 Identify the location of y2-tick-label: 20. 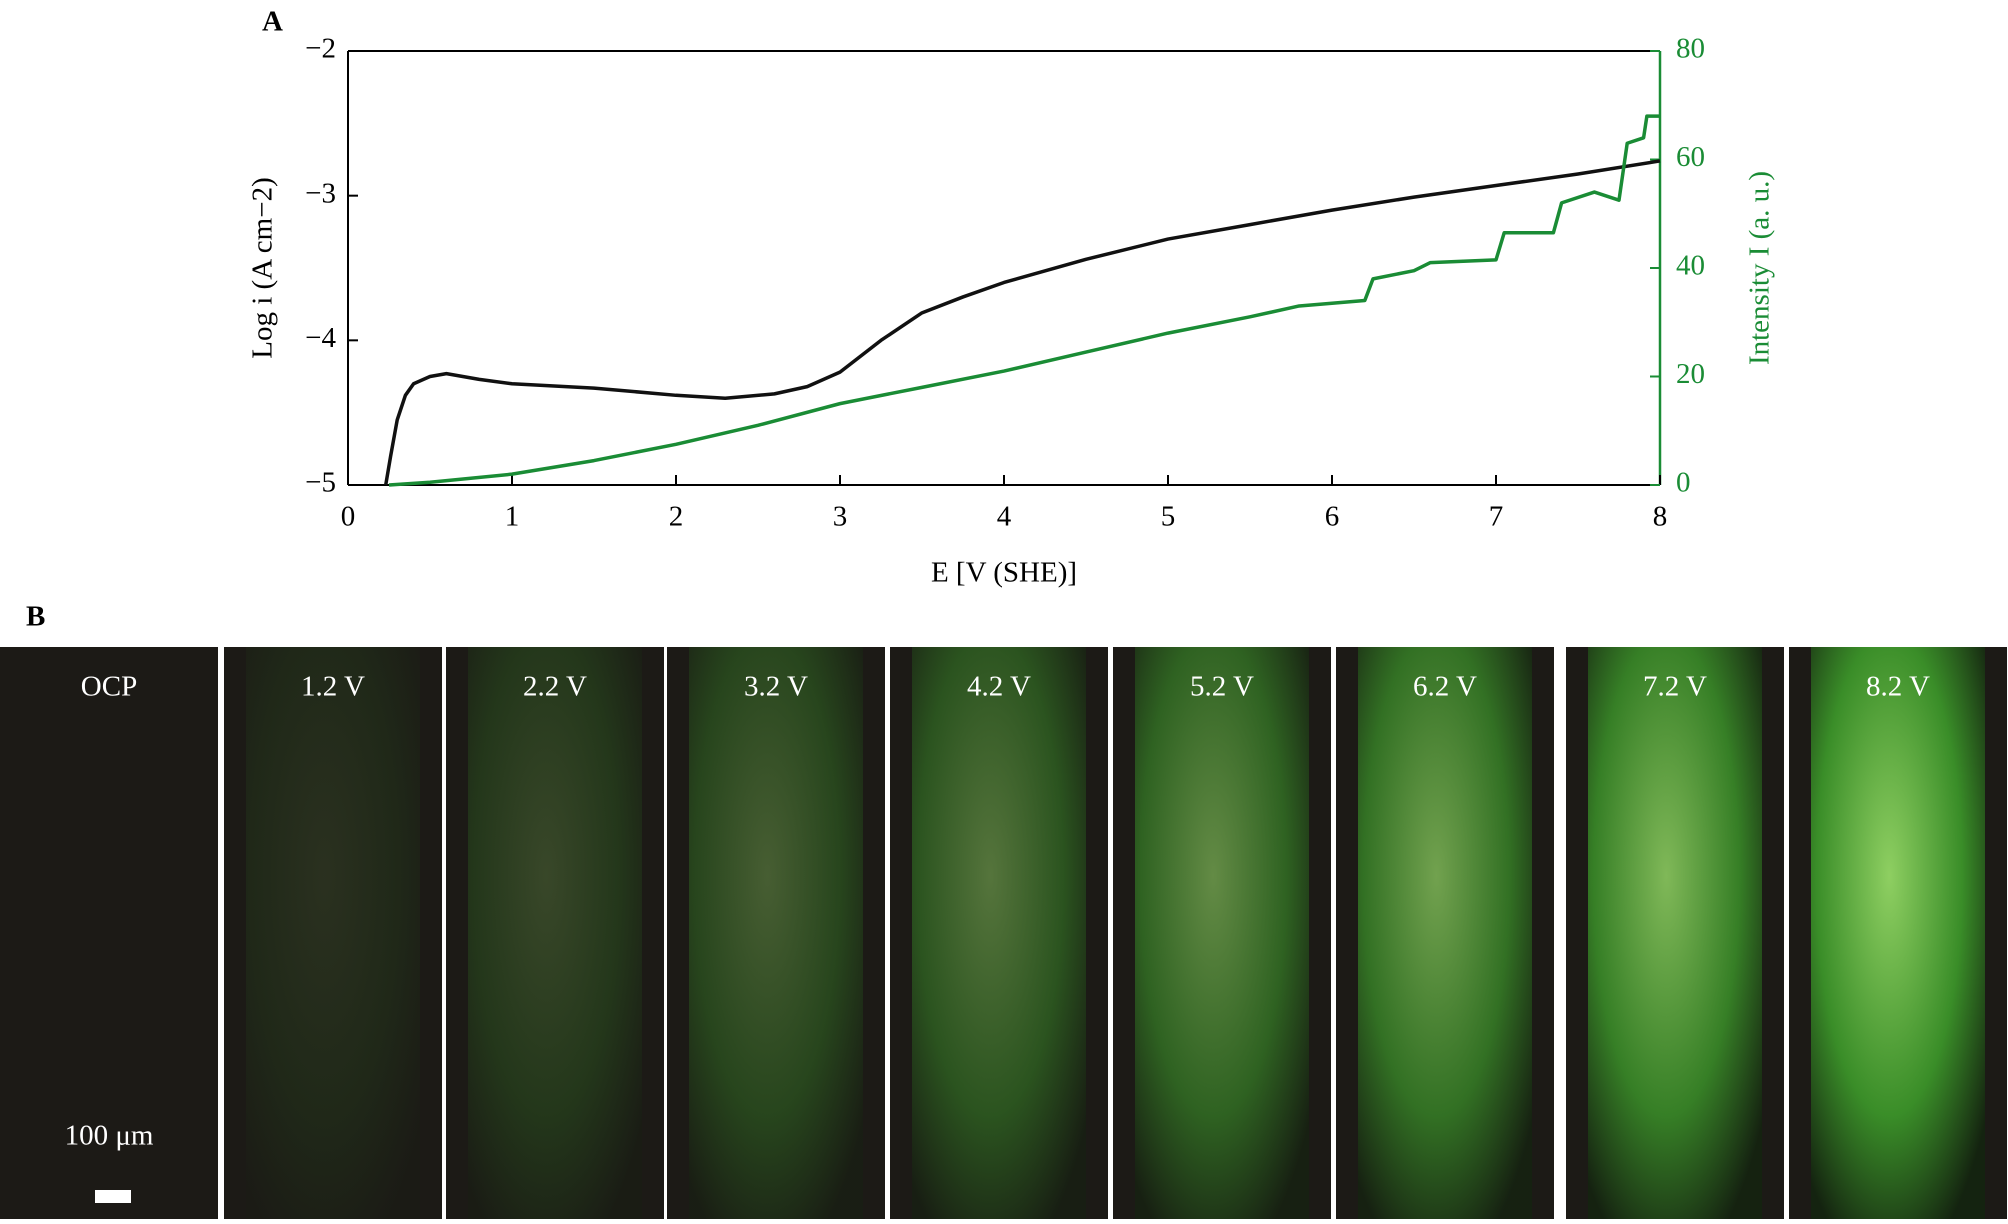
(1690, 374).